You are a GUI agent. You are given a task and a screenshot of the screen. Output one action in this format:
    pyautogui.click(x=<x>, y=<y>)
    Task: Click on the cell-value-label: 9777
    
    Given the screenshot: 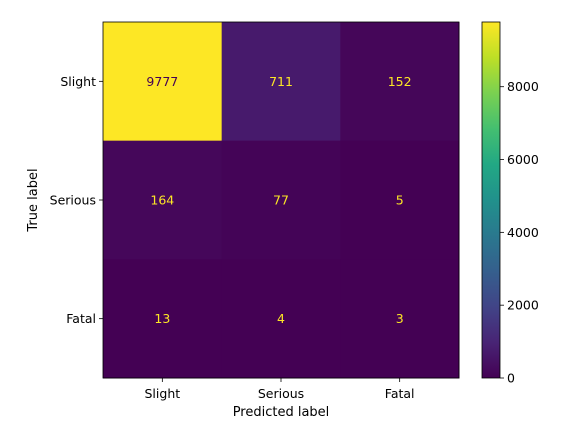 What is the action you would take?
    pyautogui.click(x=162, y=81)
    